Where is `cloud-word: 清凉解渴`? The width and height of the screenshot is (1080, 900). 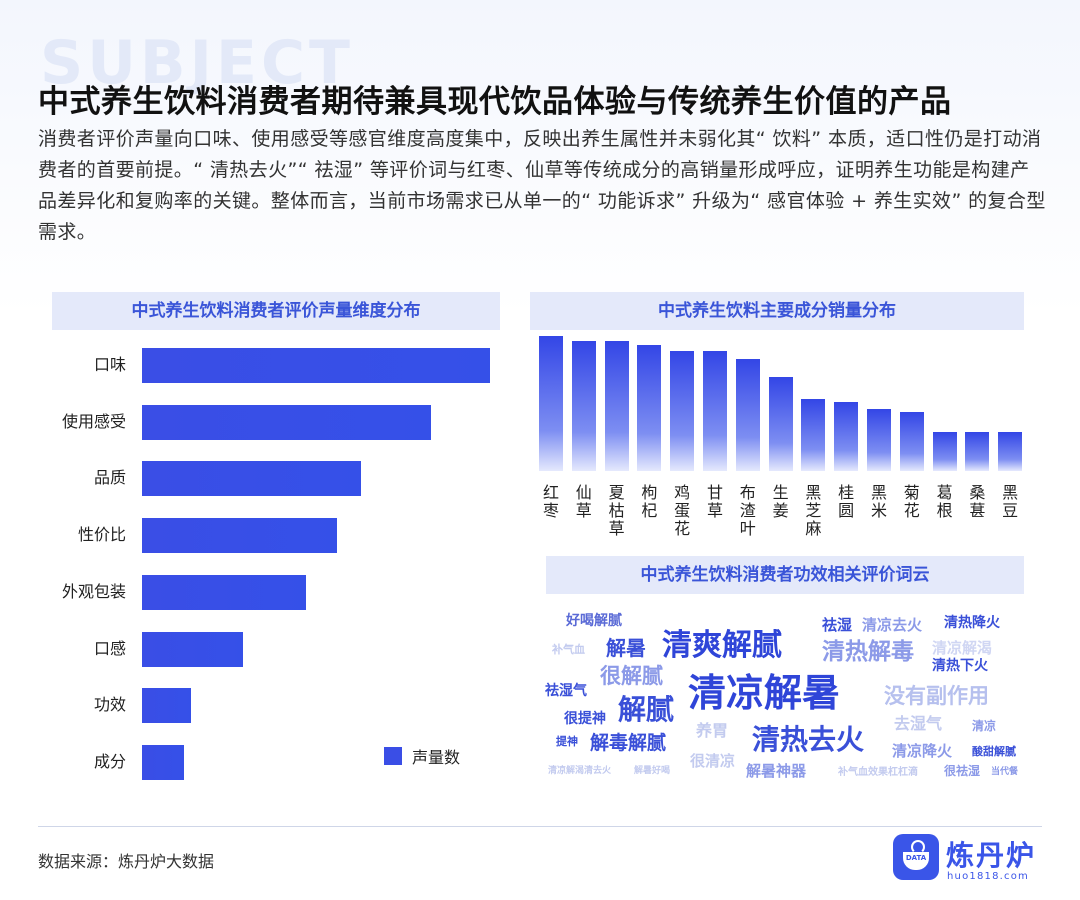 cloud-word: 清凉解渴 is located at coordinates (962, 648).